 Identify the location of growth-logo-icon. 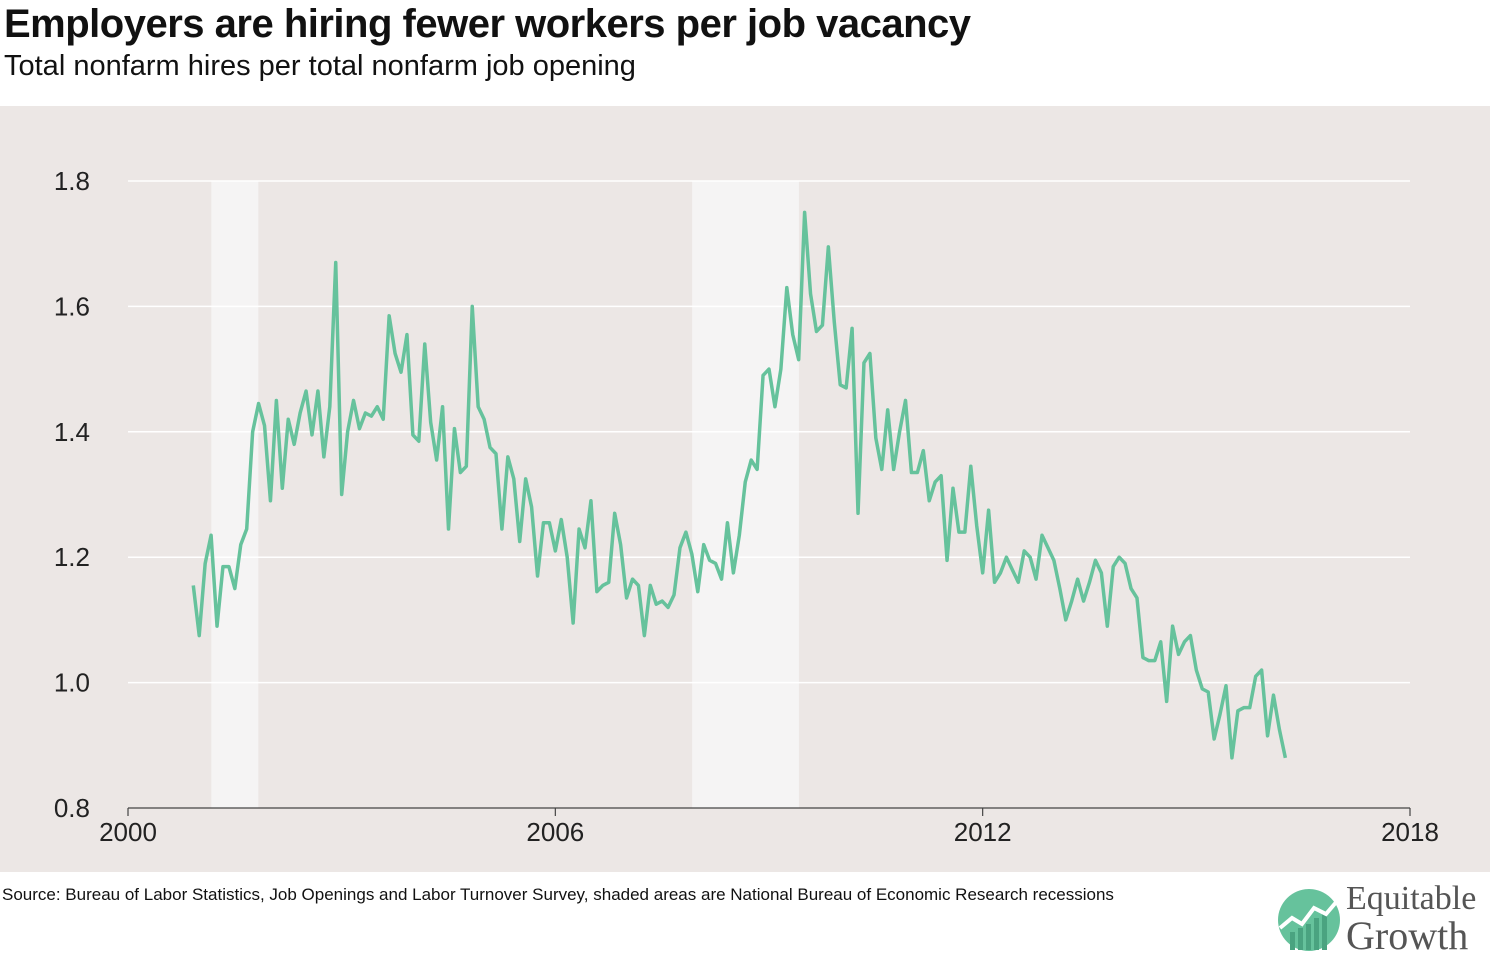
(1309, 920).